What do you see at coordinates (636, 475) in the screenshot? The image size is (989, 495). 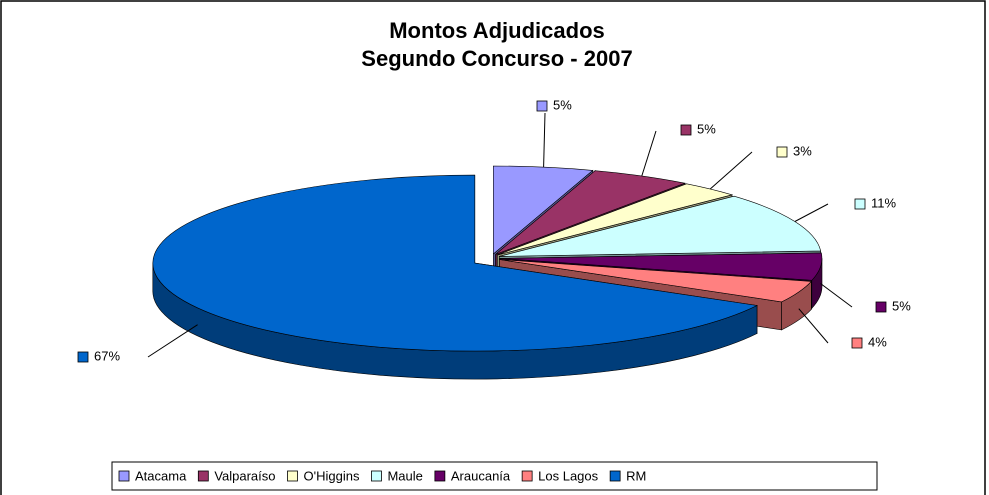 I see `legend-label: RM` at bounding box center [636, 475].